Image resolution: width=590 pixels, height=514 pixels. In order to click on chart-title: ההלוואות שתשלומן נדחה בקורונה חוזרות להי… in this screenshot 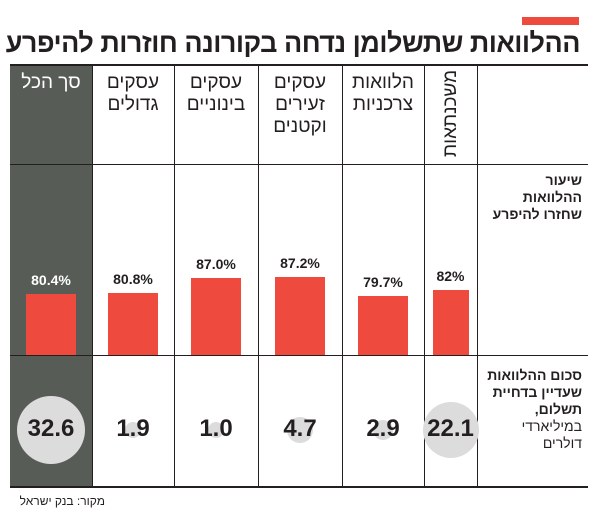, I will do `click(293, 43)`.